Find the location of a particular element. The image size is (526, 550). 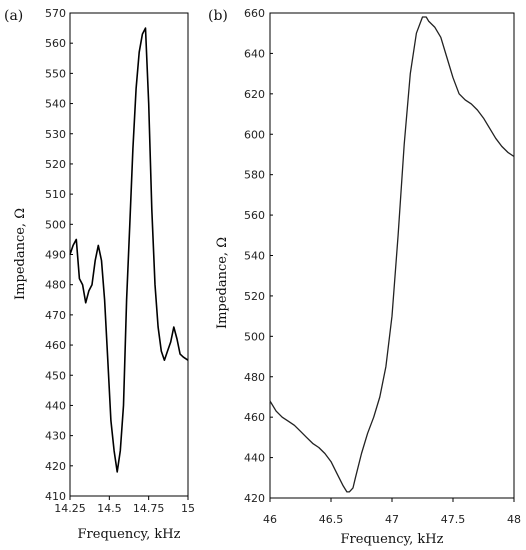

x-tick-label: 46.5 is located at coordinates (331, 519).